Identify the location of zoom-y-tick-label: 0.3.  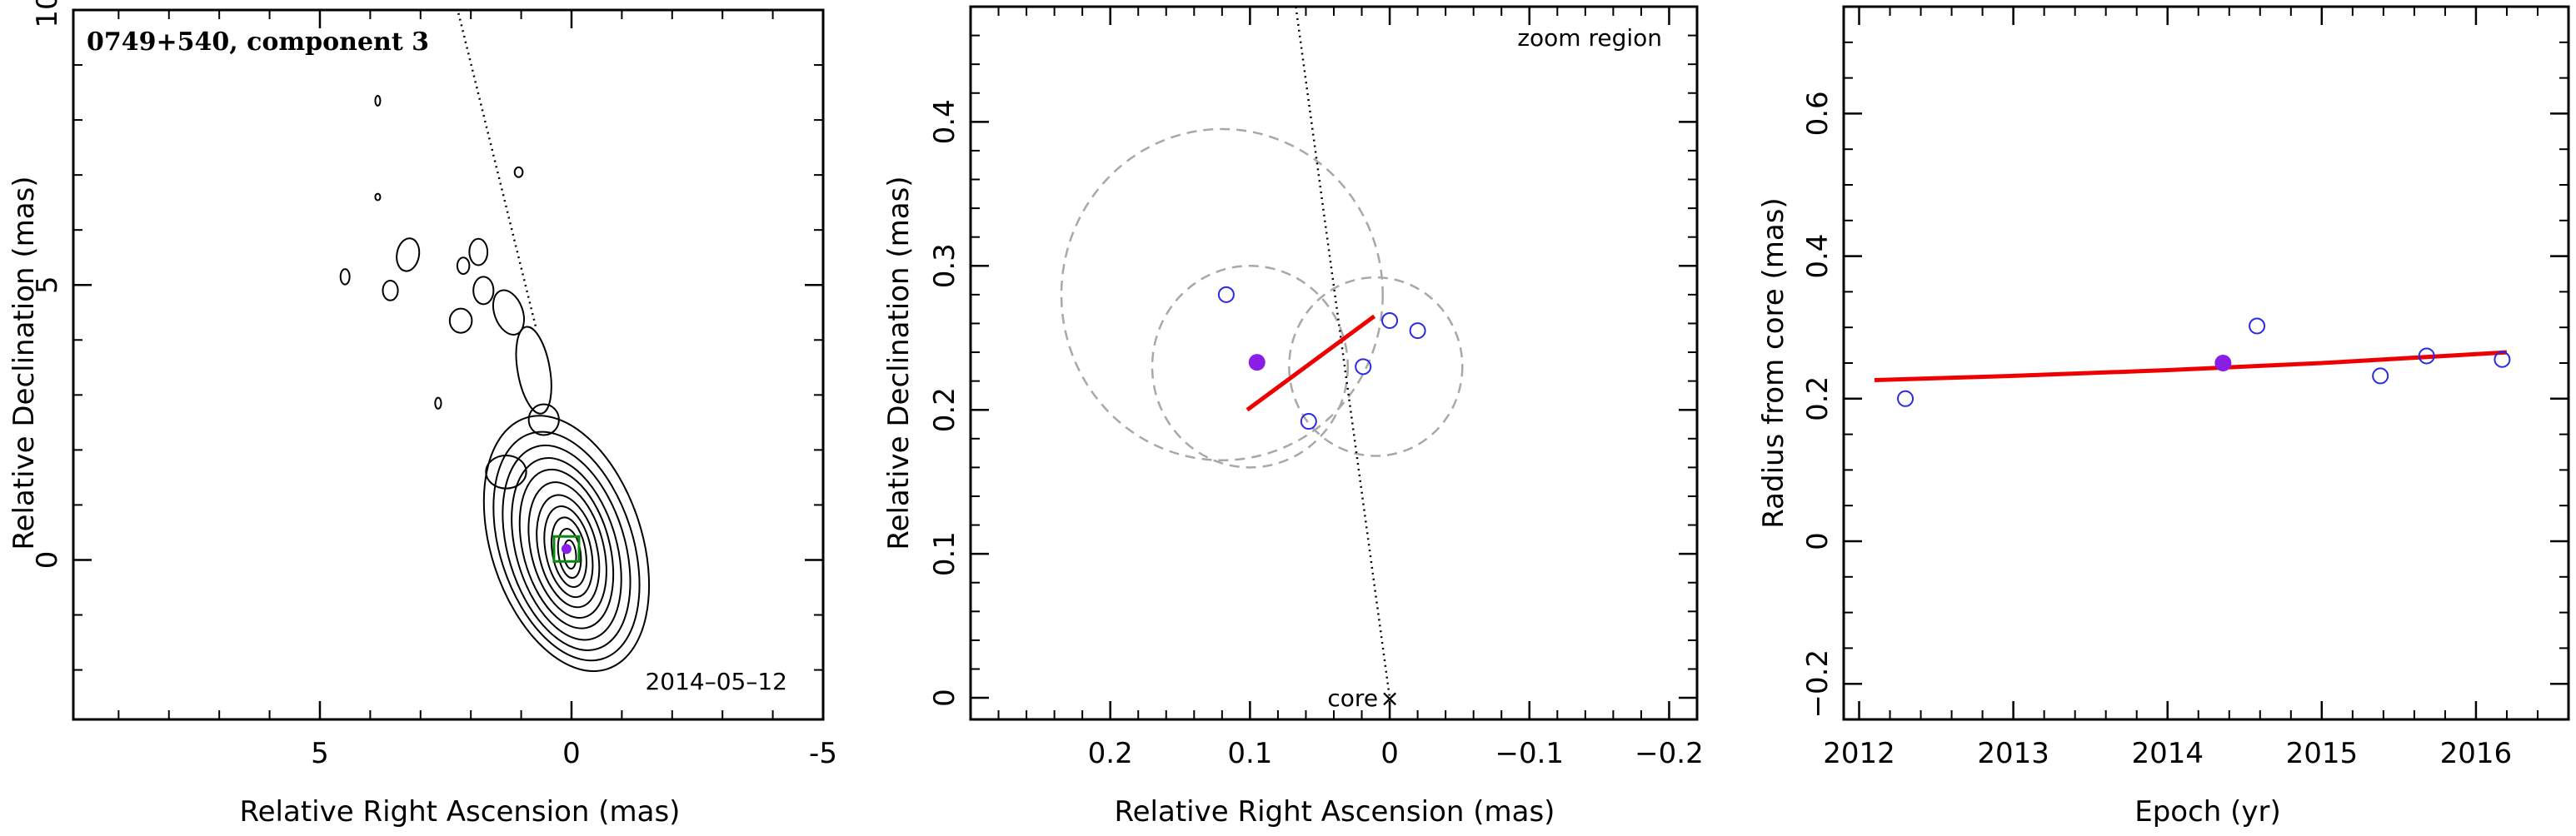
(944, 265).